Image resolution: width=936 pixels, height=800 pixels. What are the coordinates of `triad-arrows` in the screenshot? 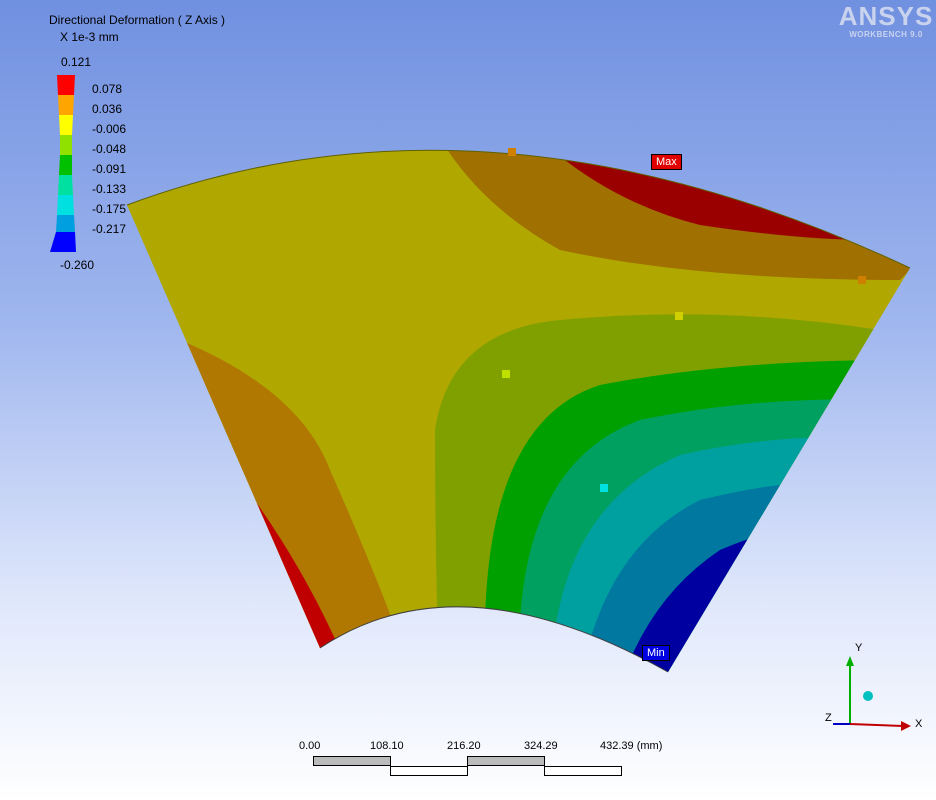 It's located at (872, 693).